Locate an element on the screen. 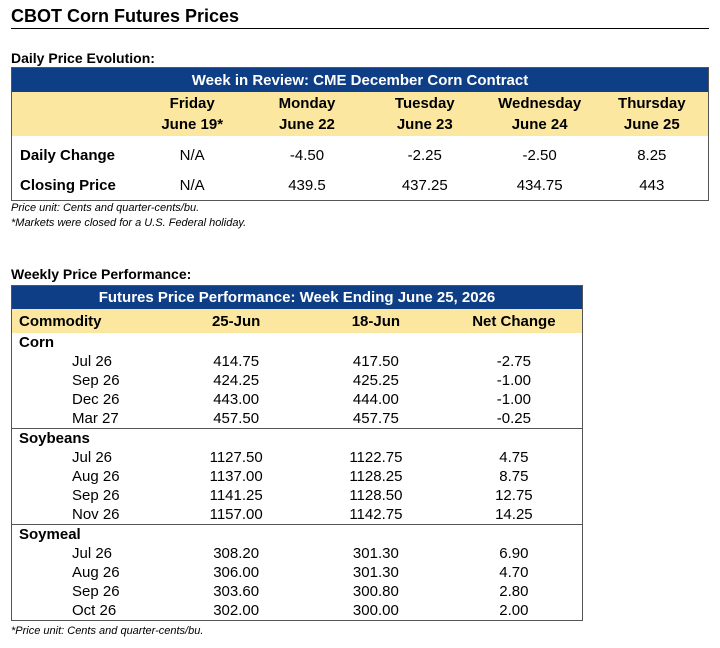  commodity-group-row: Corn is located at coordinates (297, 342).